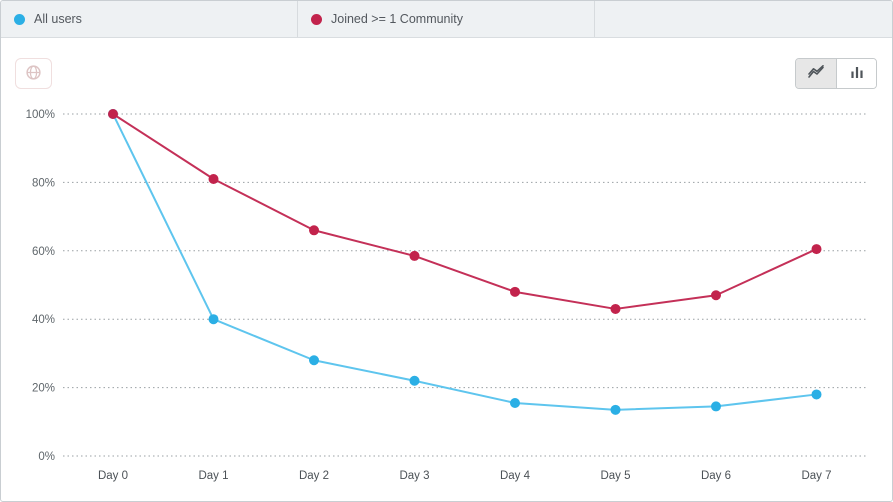 The height and width of the screenshot is (502, 893). I want to click on y-tick-label: 20%, so click(43, 389).